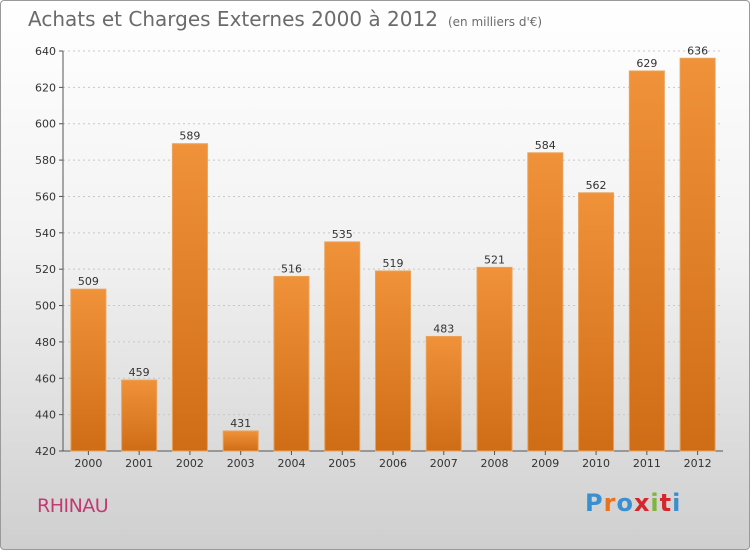  I want to click on bar-value-label: 629, so click(646, 63).